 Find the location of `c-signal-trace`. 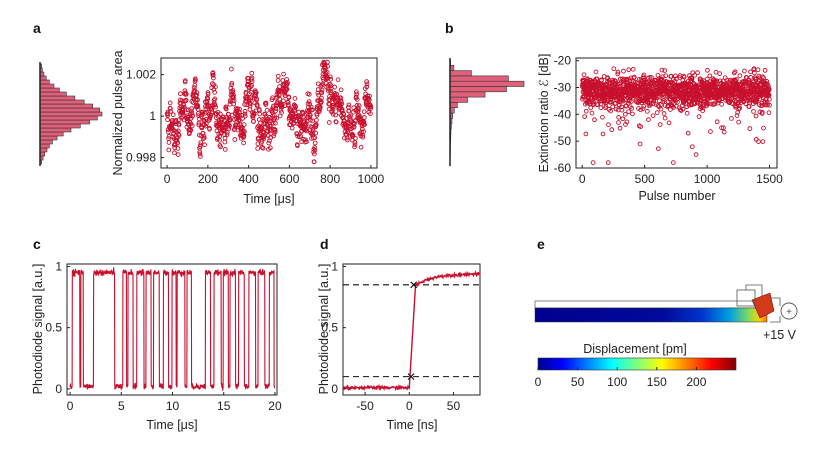

c-signal-trace is located at coordinates (172, 329).